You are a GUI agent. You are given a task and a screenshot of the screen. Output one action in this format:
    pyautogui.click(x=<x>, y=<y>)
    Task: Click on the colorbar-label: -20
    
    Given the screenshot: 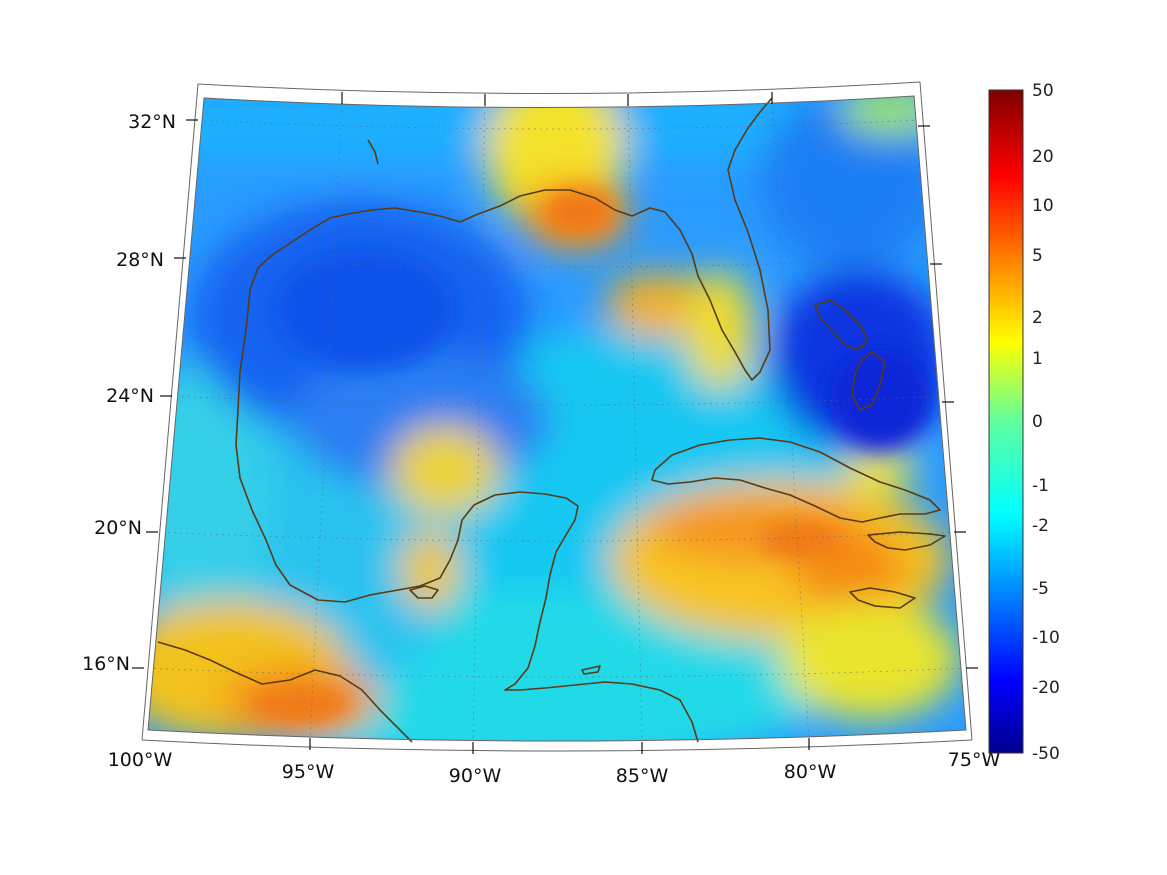 What is the action you would take?
    pyautogui.click(x=1046, y=688)
    